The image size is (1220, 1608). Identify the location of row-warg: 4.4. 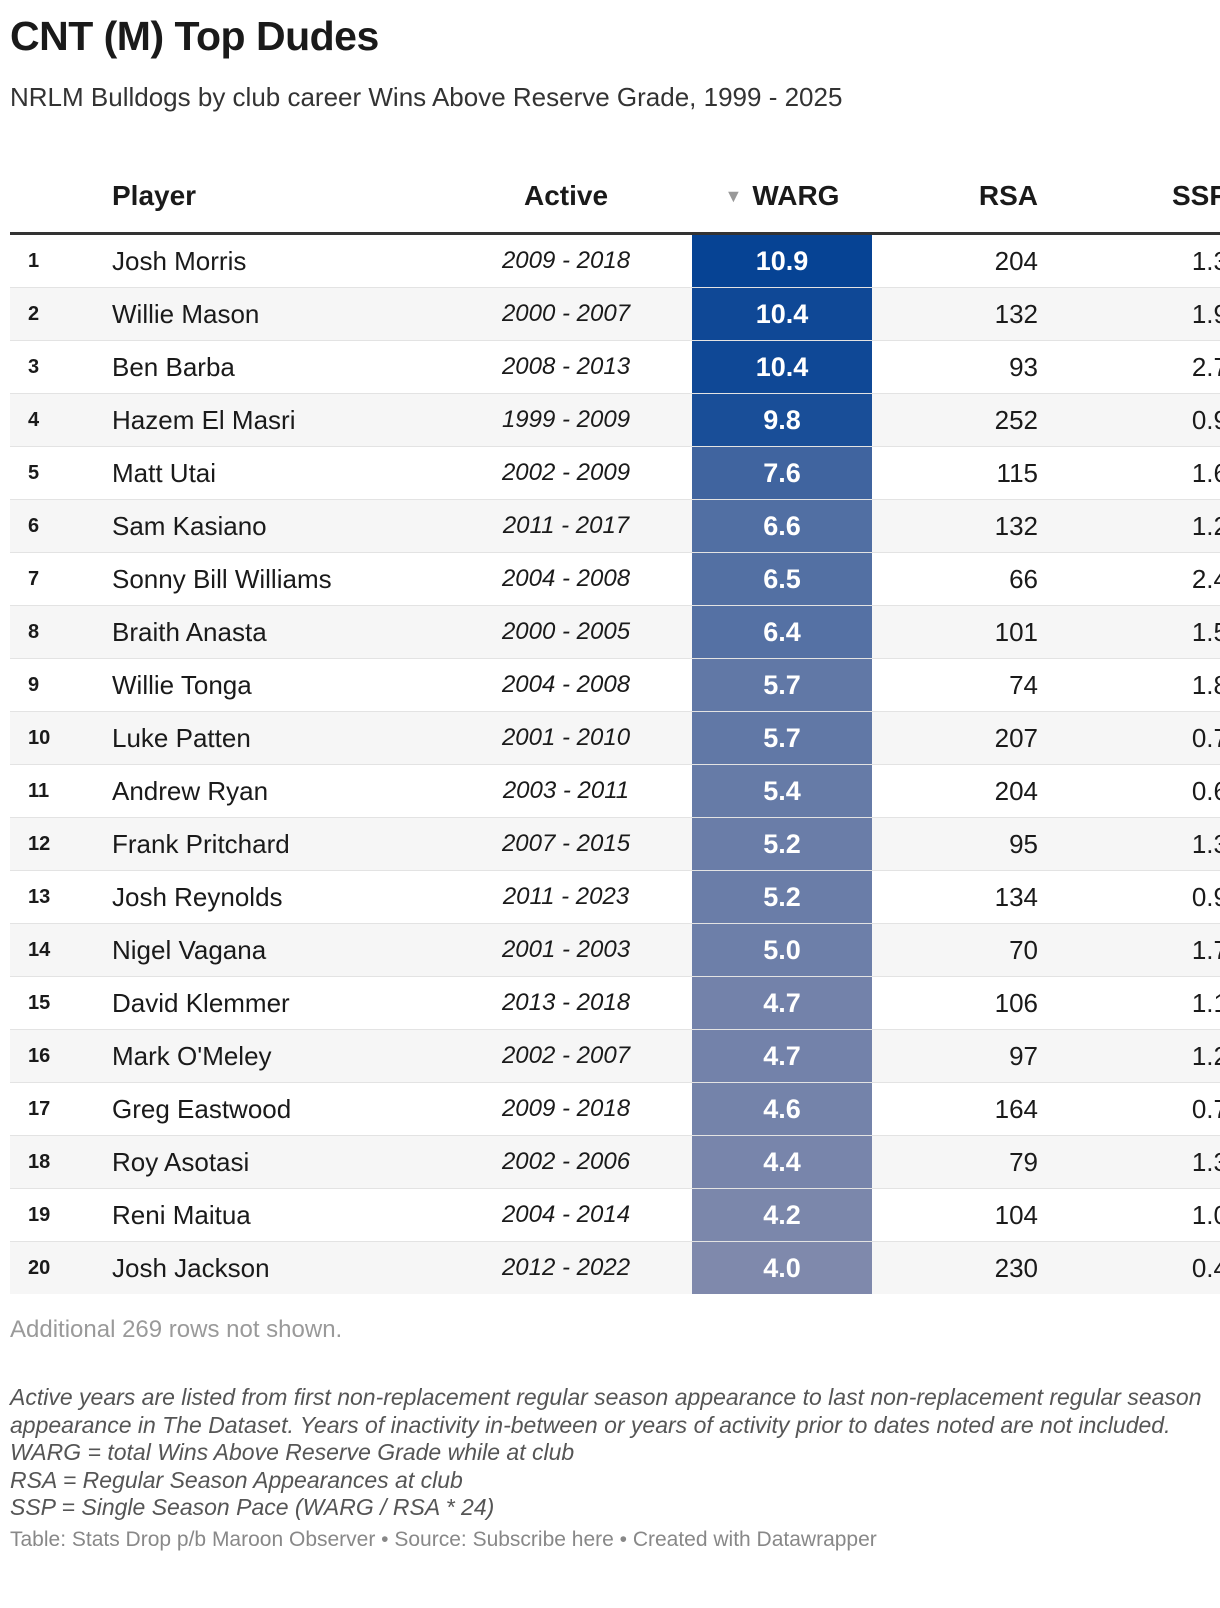
(782, 1162).